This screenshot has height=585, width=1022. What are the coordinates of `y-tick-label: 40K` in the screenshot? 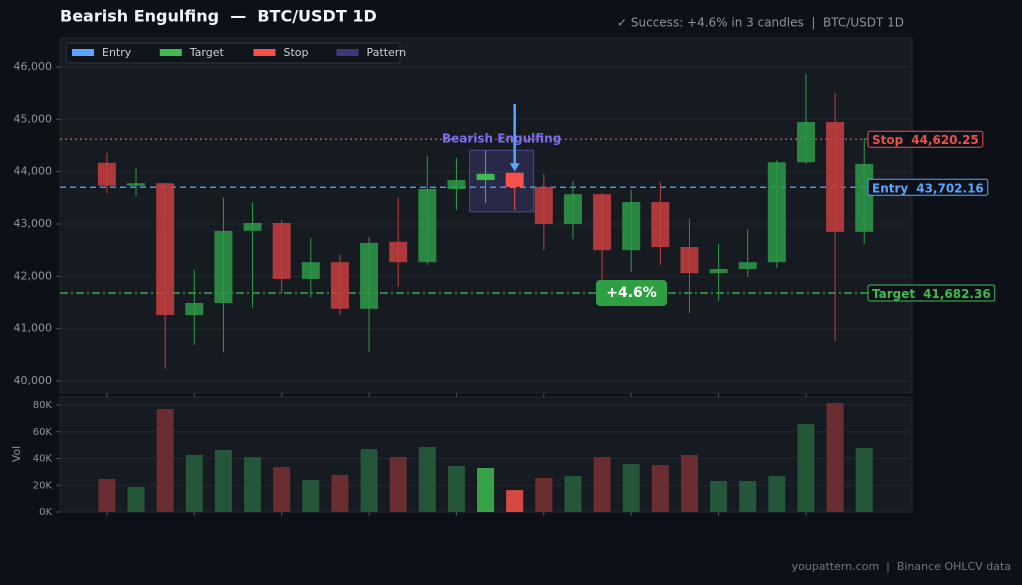 It's located at (43, 459).